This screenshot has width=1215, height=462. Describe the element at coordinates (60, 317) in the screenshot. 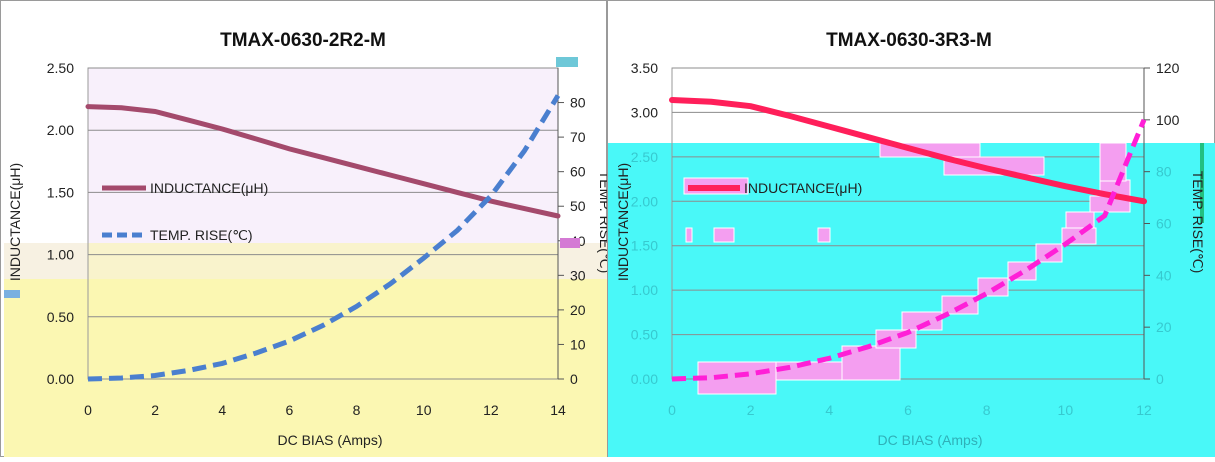

I see `c1-left-tick-label: 0.50` at that location.